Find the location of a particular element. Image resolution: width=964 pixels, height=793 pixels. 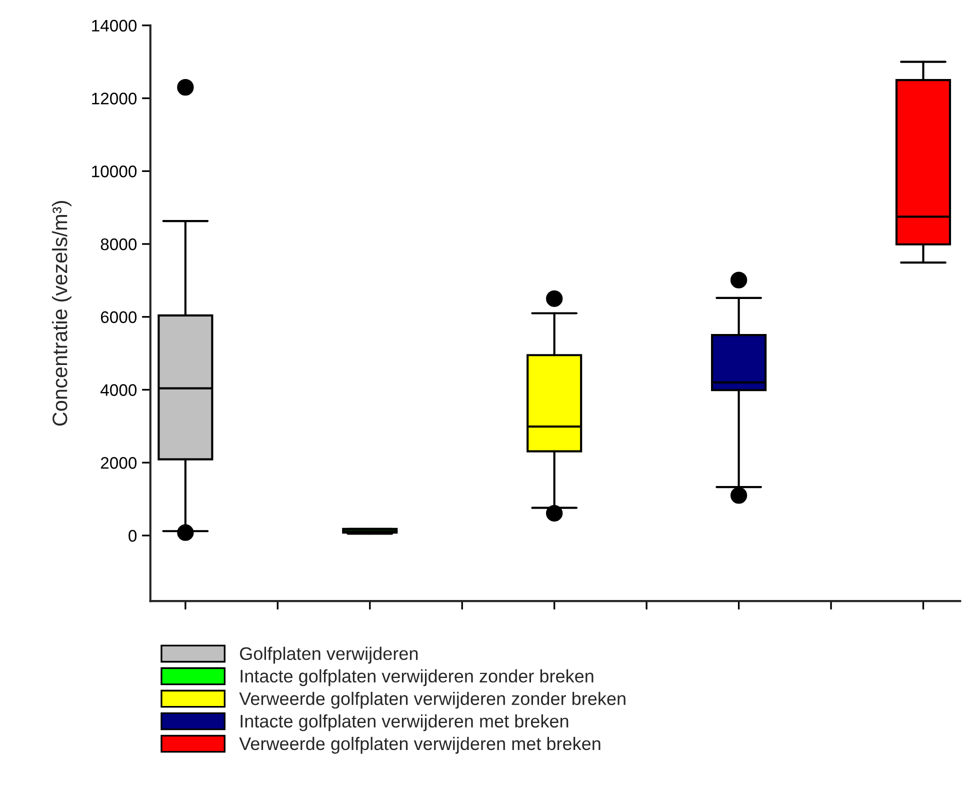

y-tick-label: 10000 is located at coordinates (114, 172).